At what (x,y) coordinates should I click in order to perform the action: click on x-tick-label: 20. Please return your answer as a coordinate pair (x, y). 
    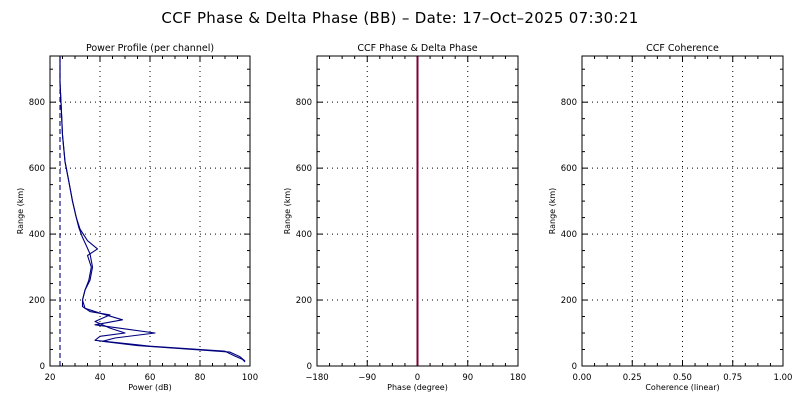
    Looking at the image, I should click on (50, 378).